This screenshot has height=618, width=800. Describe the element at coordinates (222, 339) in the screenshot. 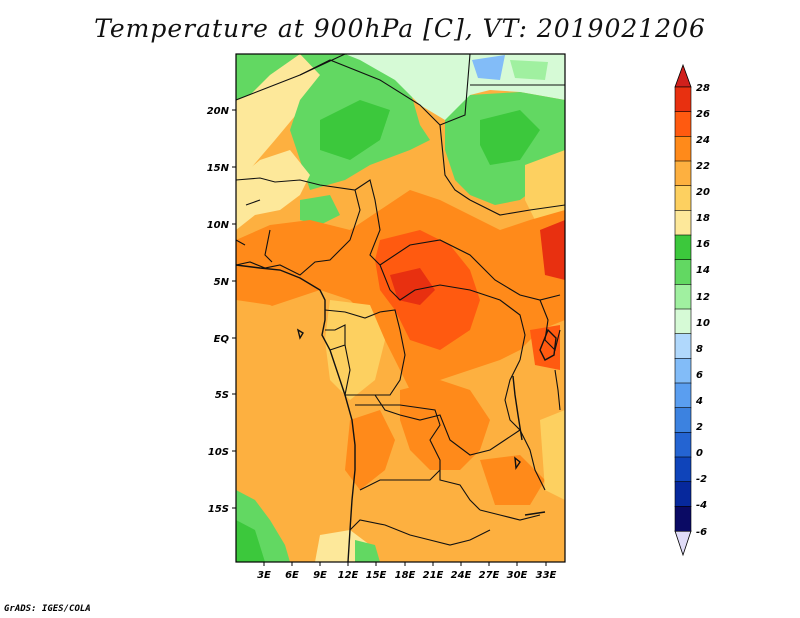

I see `lat-label-eq: EQ` at that location.